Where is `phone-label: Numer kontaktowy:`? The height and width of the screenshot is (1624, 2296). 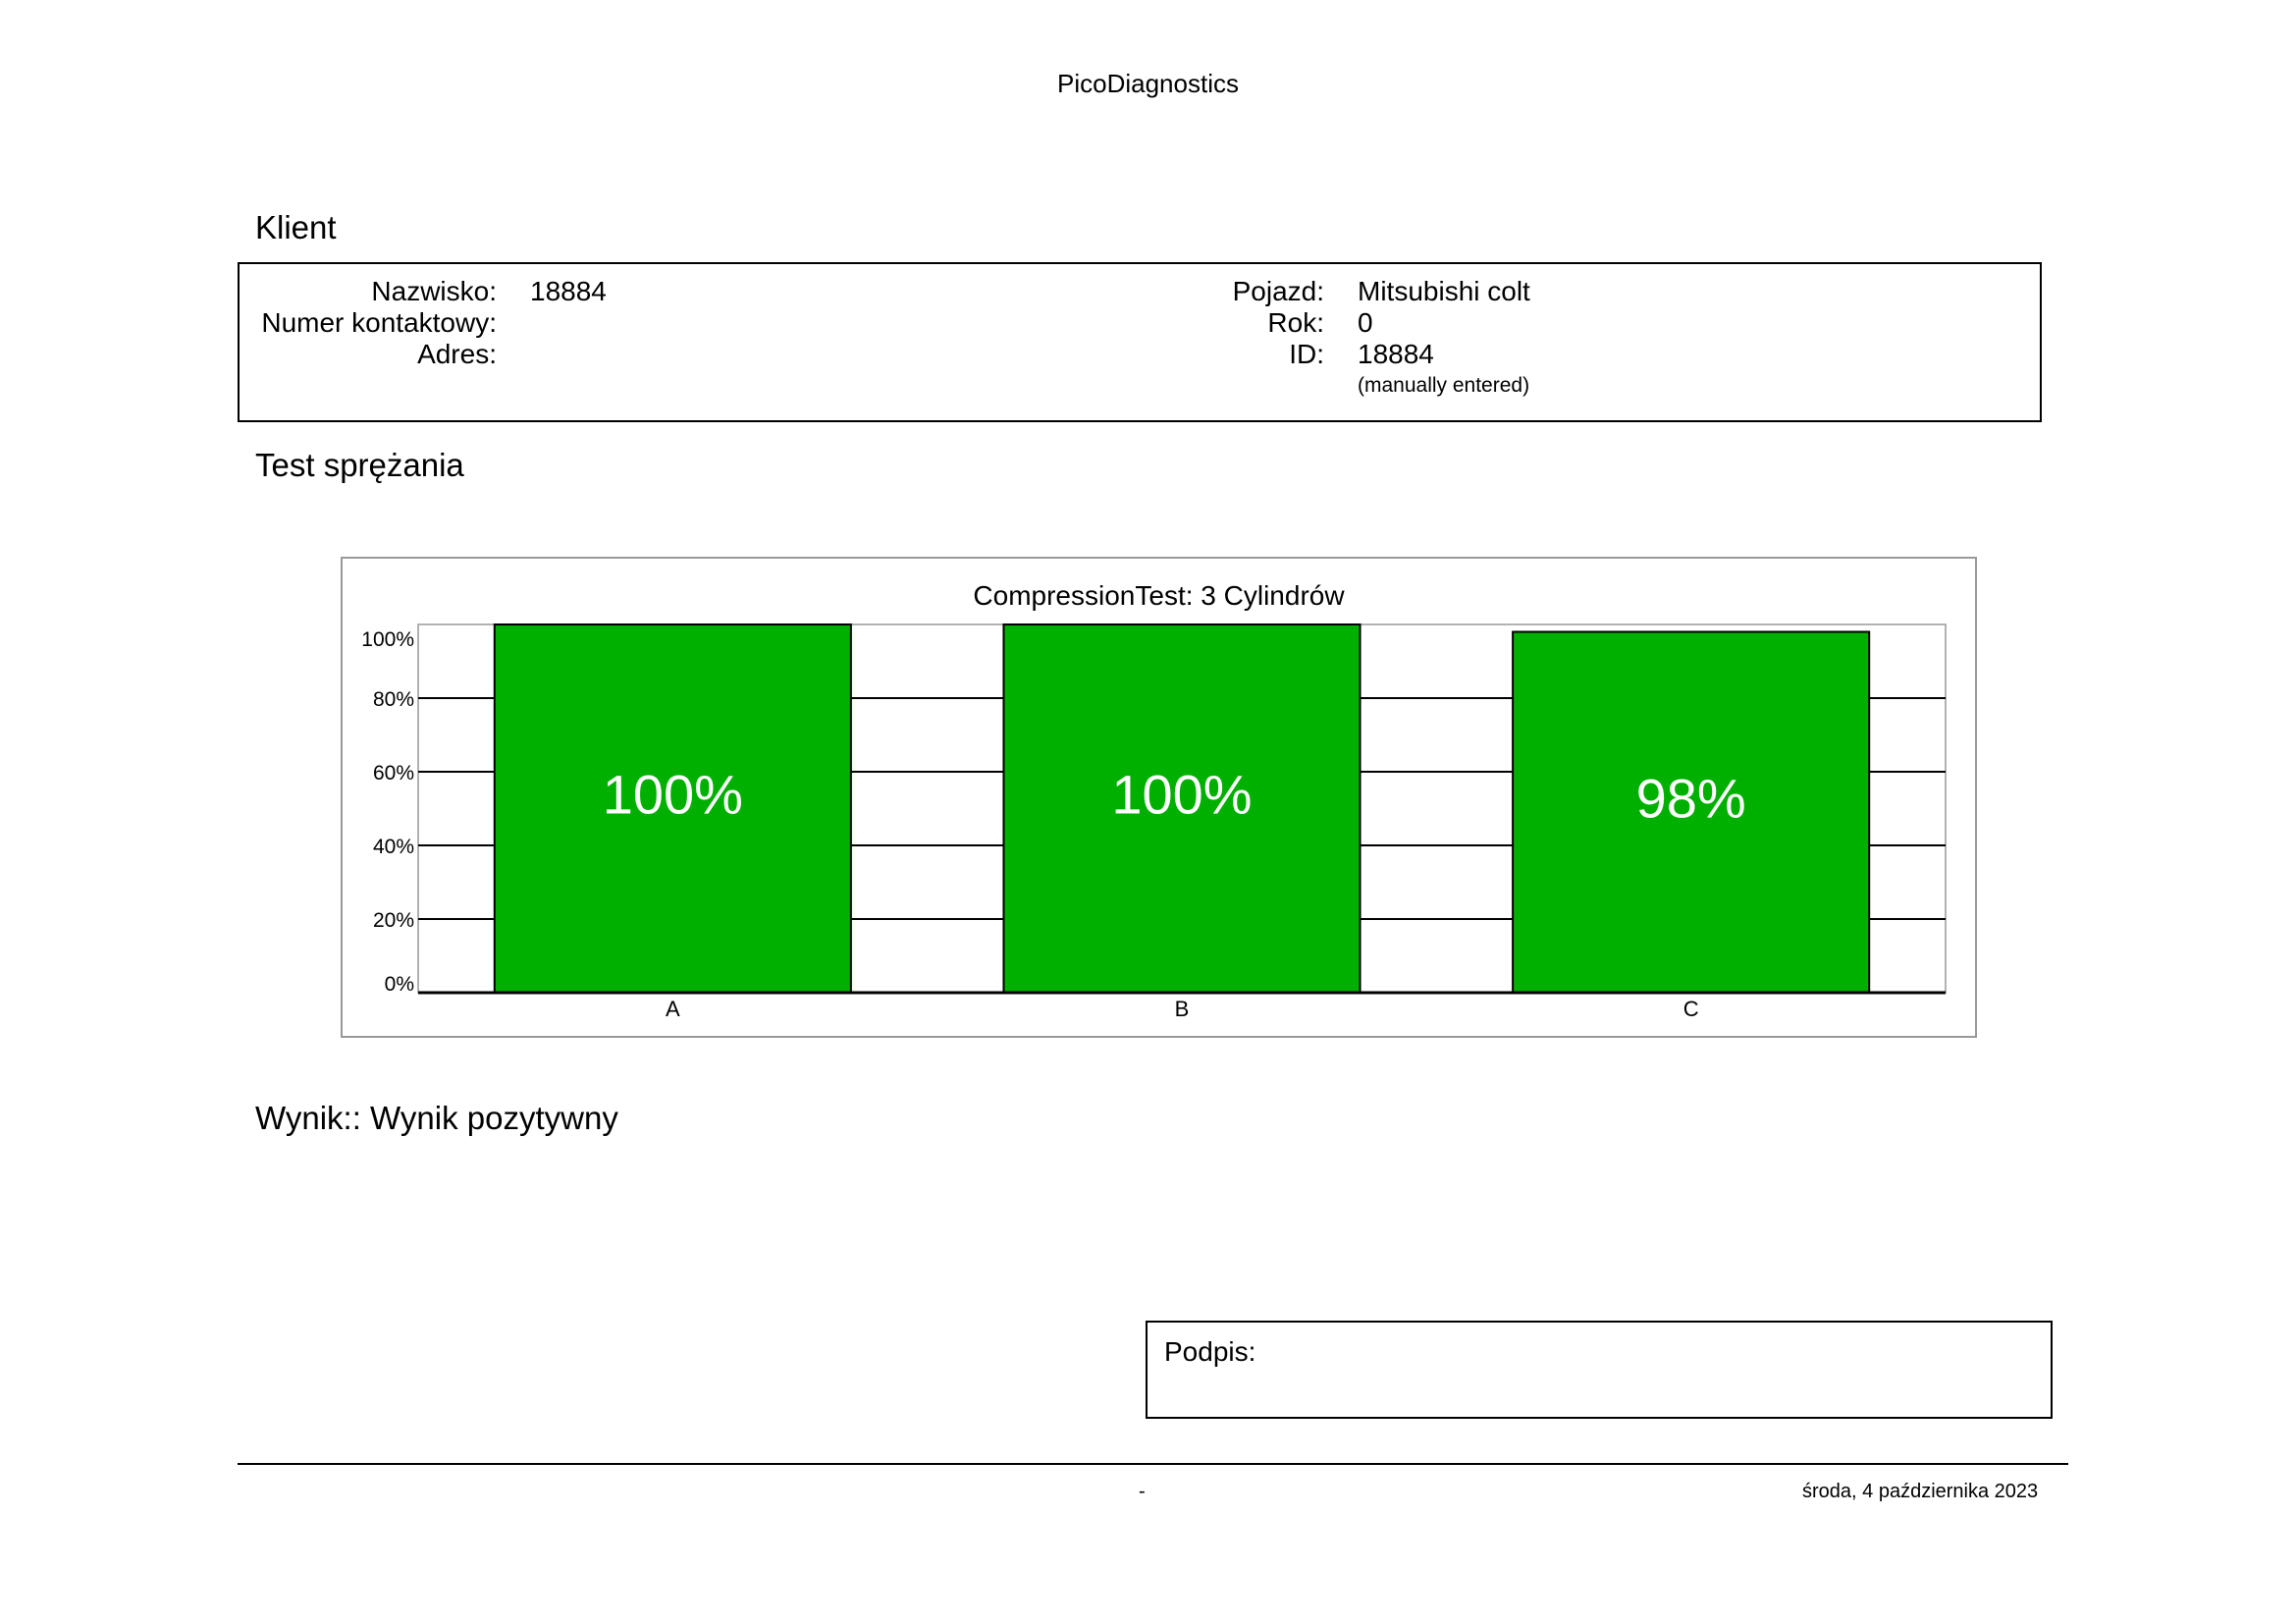
phone-label: Numer kontaktowy: is located at coordinates (379, 322).